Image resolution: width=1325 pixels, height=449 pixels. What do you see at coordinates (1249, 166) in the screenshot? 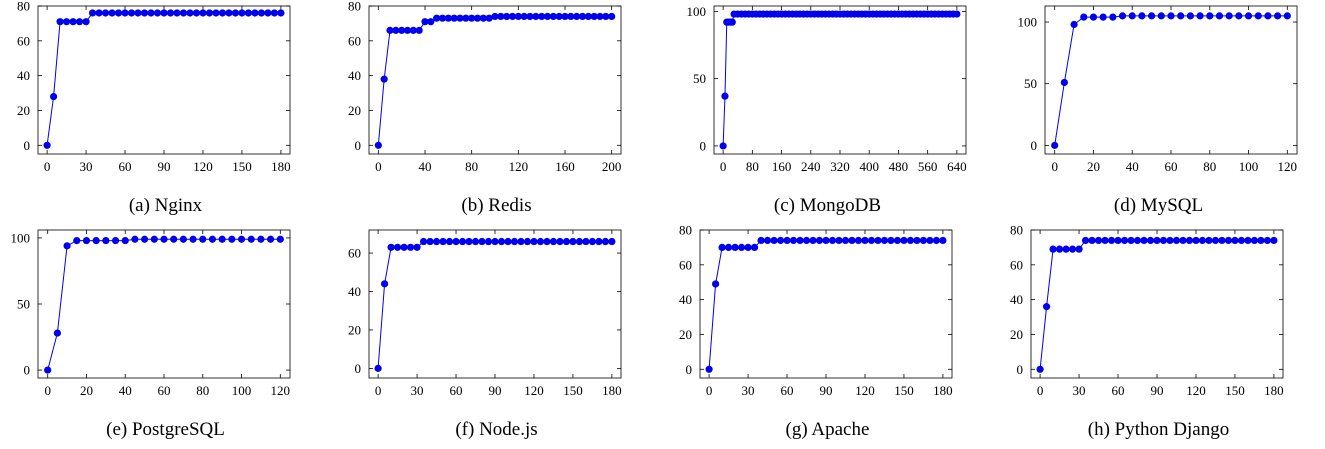
I see `x-tick-label: 100` at bounding box center [1249, 166].